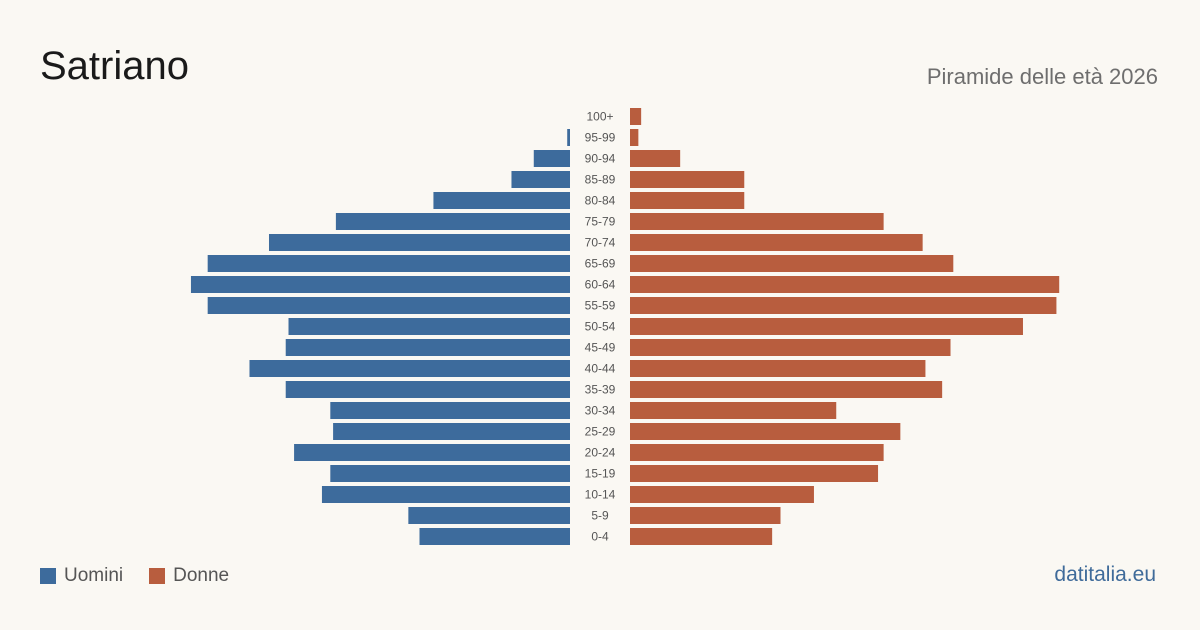 The height and width of the screenshot is (630, 1200). I want to click on age-label-40-44: 40-44, so click(600, 369).